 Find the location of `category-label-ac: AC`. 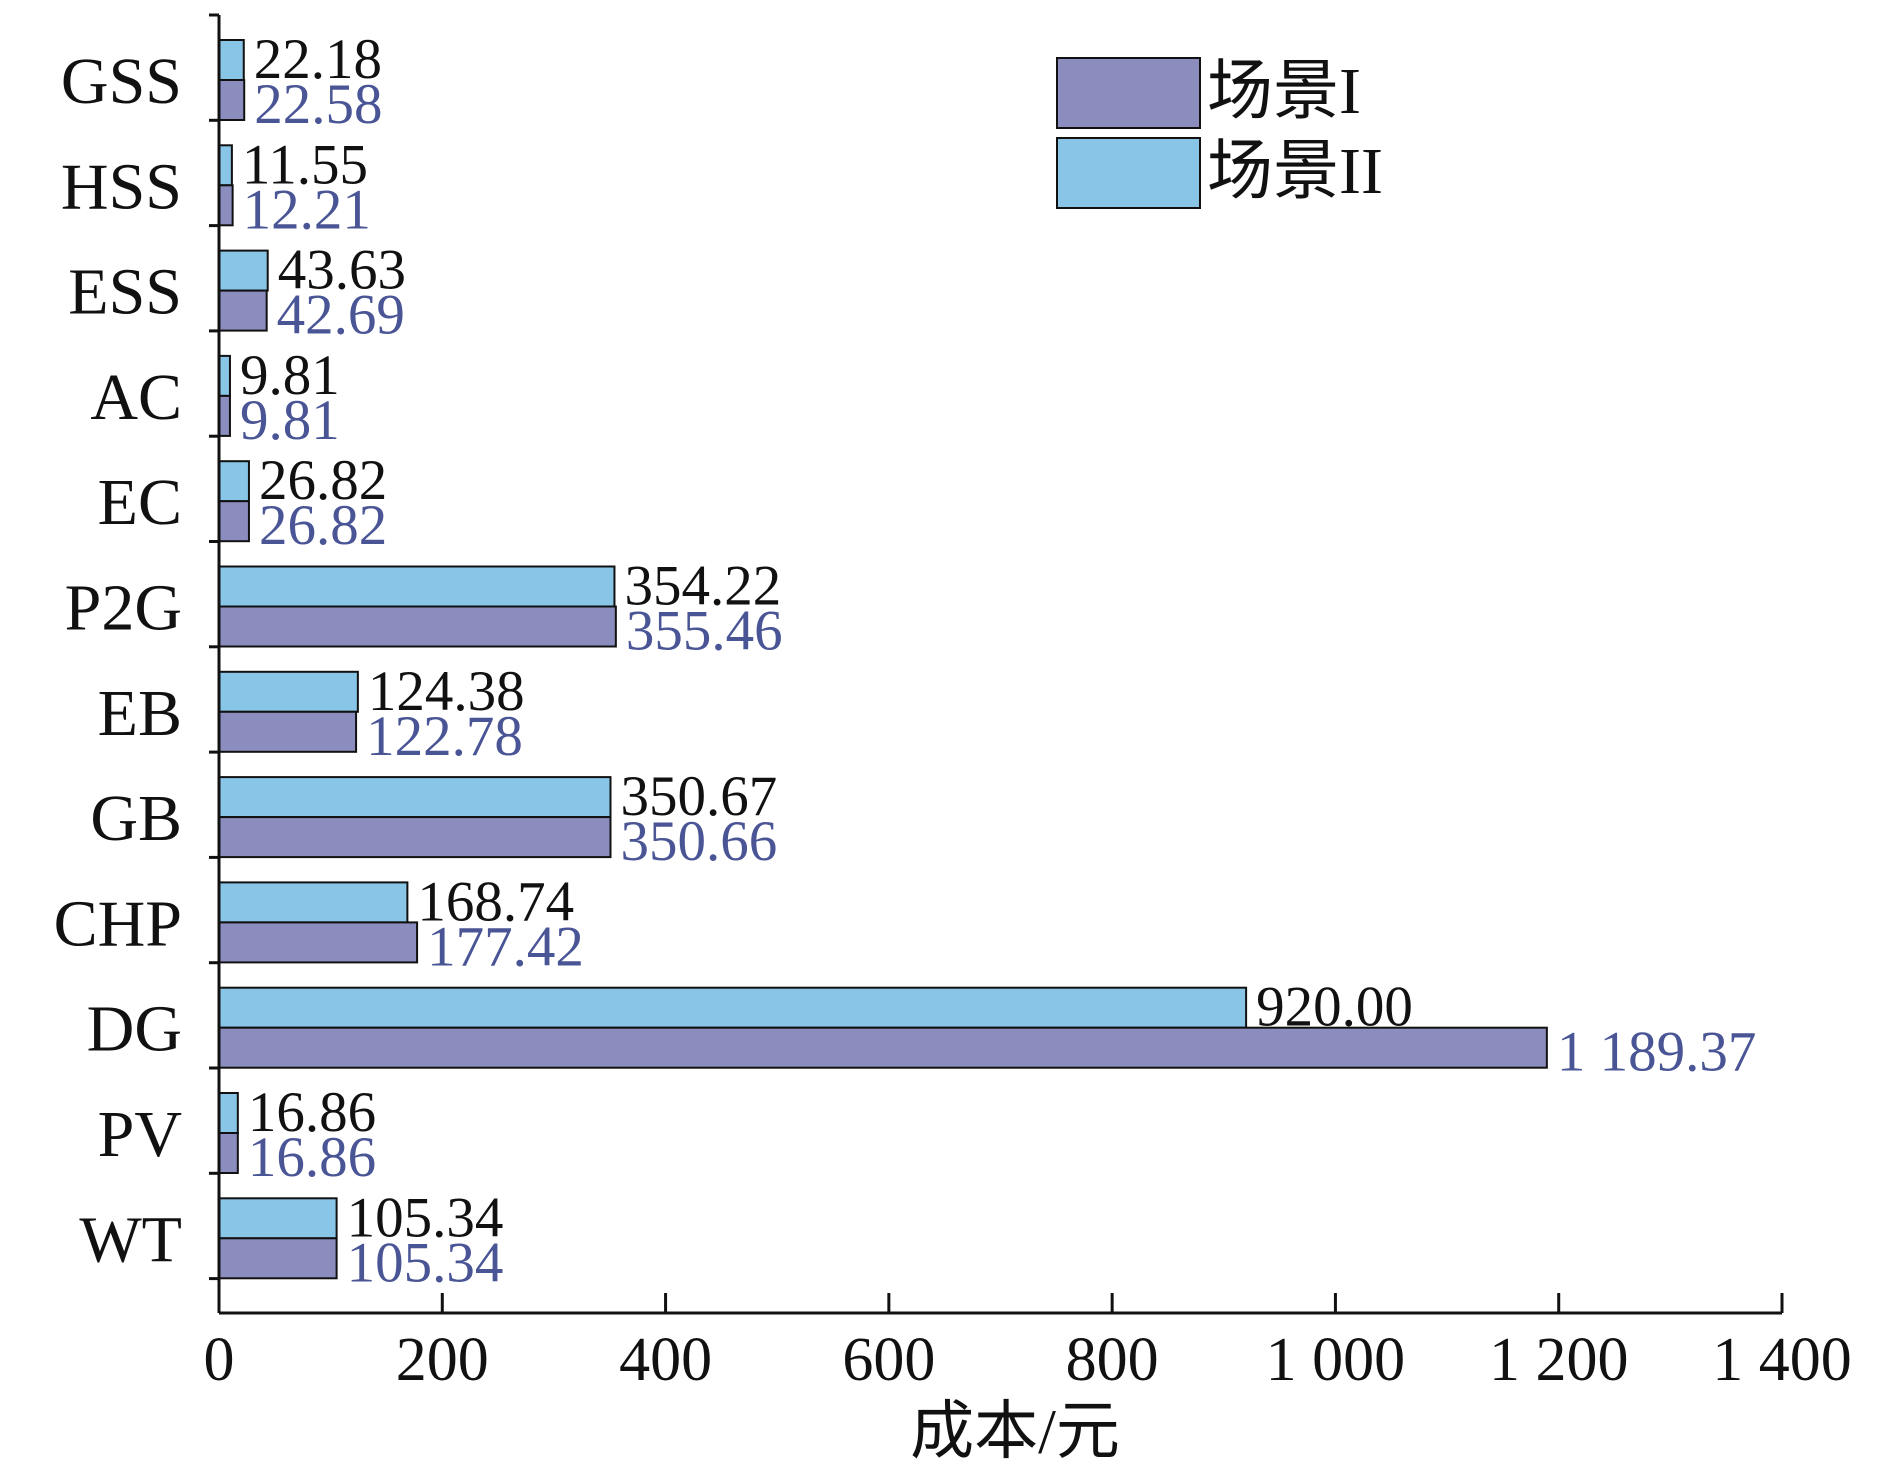

category-label-ac: AC is located at coordinates (136, 397).